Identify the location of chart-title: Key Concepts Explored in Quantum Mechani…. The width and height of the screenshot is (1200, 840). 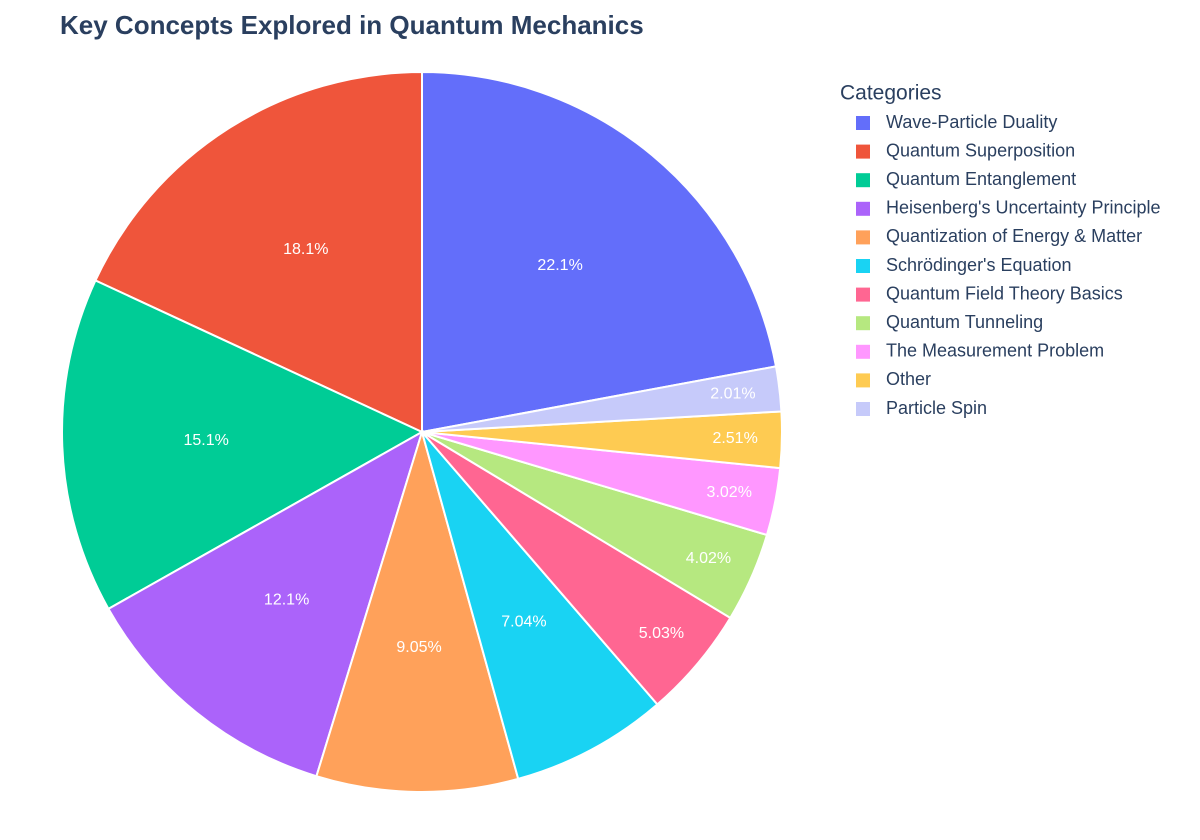
(352, 25).